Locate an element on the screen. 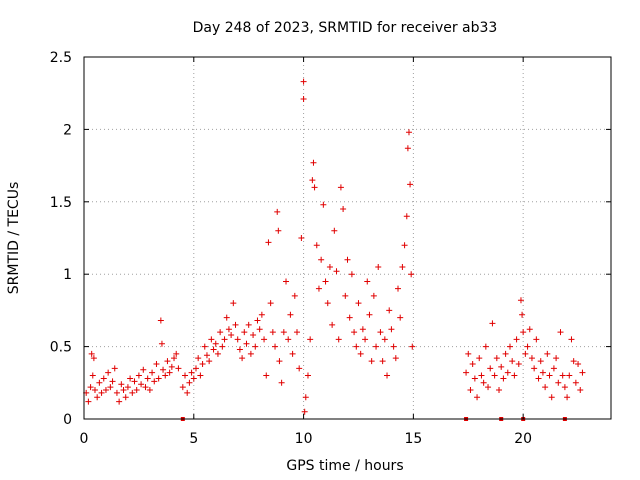  x-axis-label: GPS time / hours is located at coordinates (344, 466).